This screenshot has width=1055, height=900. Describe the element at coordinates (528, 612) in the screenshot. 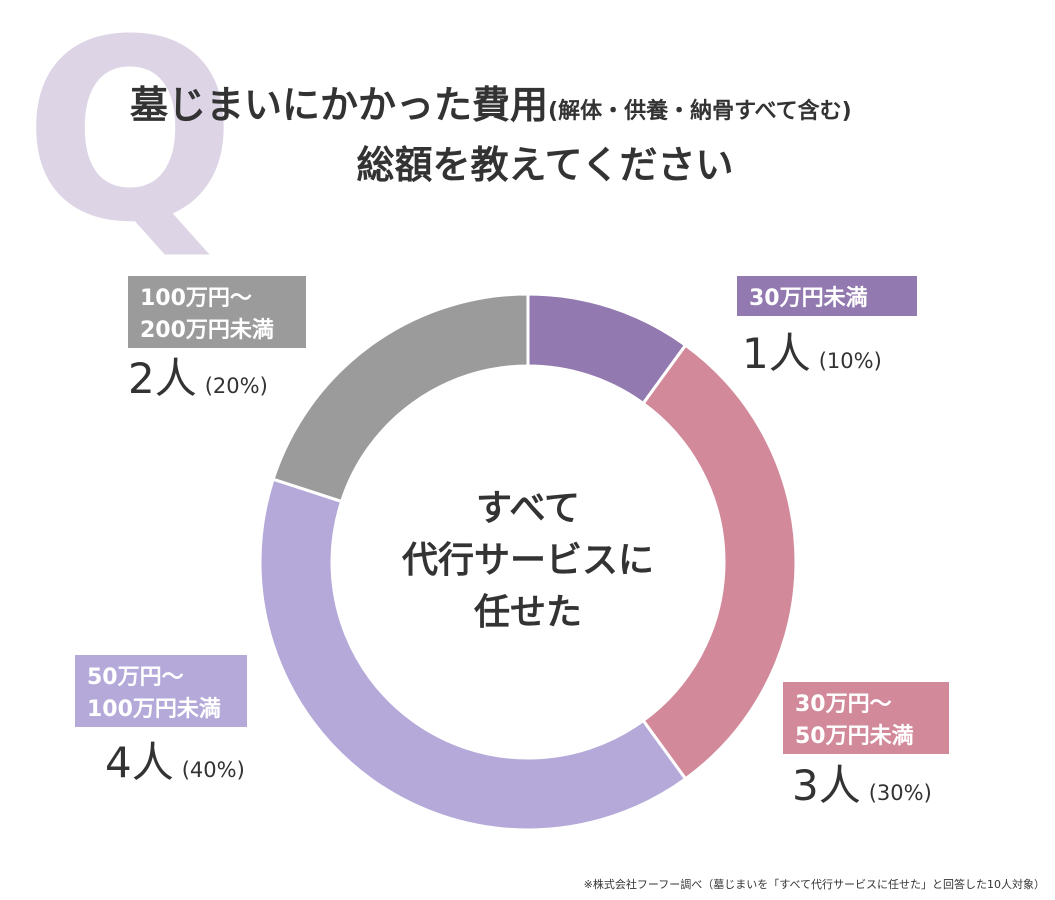

I see `center-text: 任せた` at that location.